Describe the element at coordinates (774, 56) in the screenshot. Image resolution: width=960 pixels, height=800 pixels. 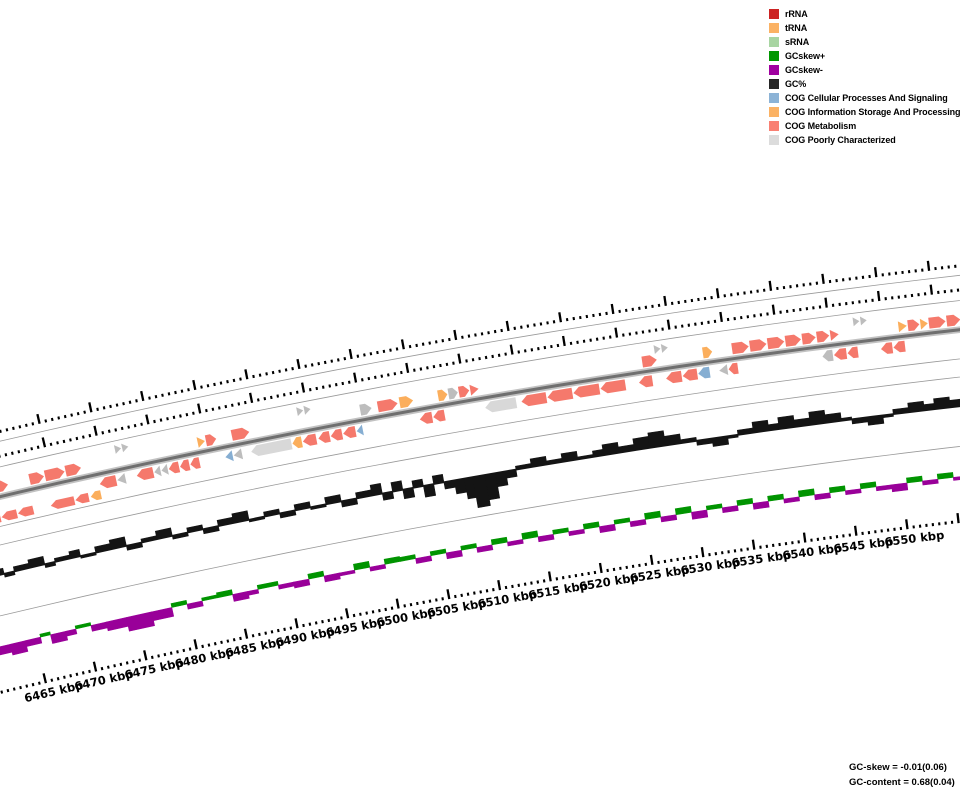
I see `legend-swatch-gcskew-plus` at that location.